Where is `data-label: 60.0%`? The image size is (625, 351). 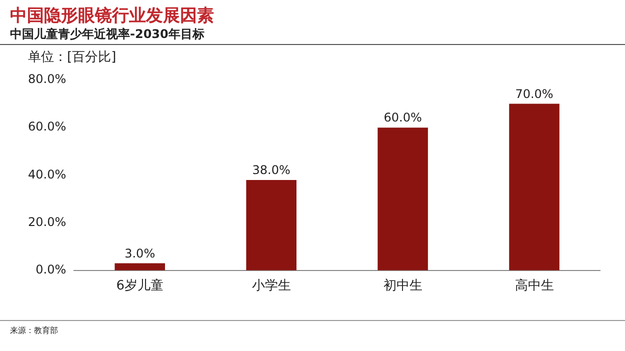
data-label: 60.0% is located at coordinates (403, 117).